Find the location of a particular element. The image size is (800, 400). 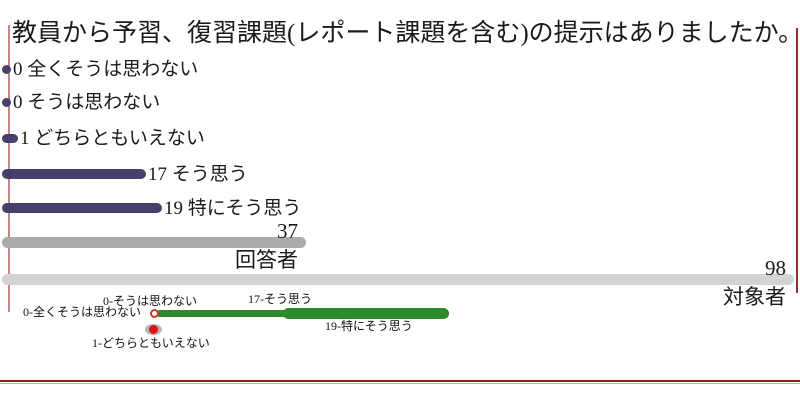

bar-label-2: 1 どちらともいえない is located at coordinates (112, 138).